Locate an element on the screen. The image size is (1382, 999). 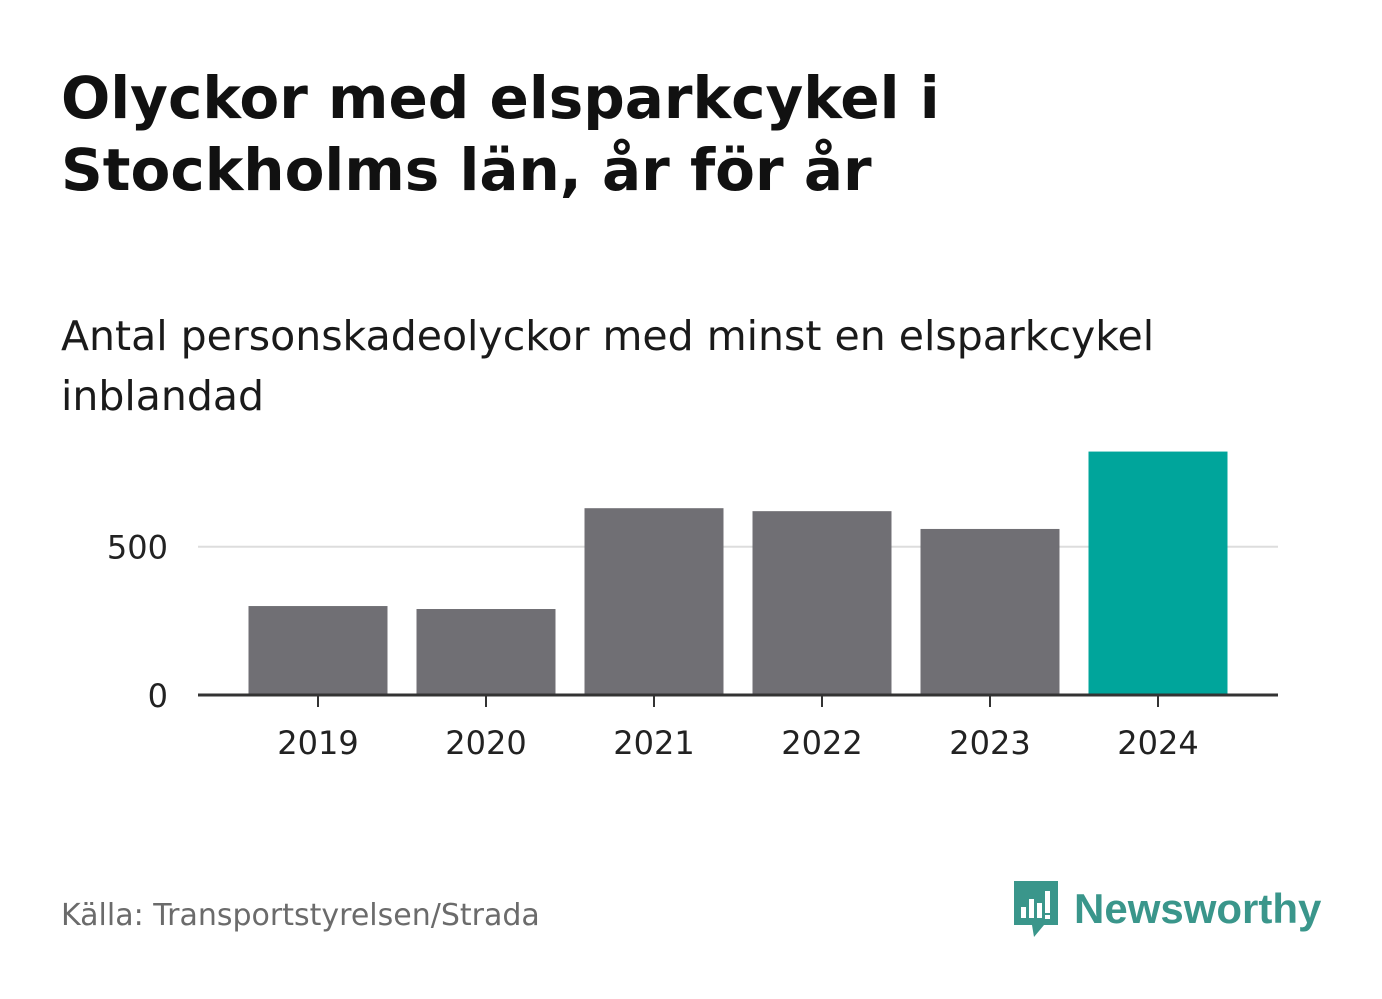
x-tick-label: 2022 is located at coordinates (821, 743).